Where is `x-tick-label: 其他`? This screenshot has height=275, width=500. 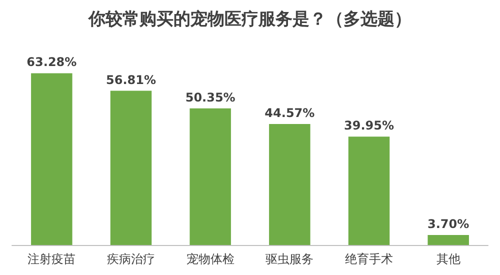
x-tick-label: 其他 is located at coordinates (448, 259).